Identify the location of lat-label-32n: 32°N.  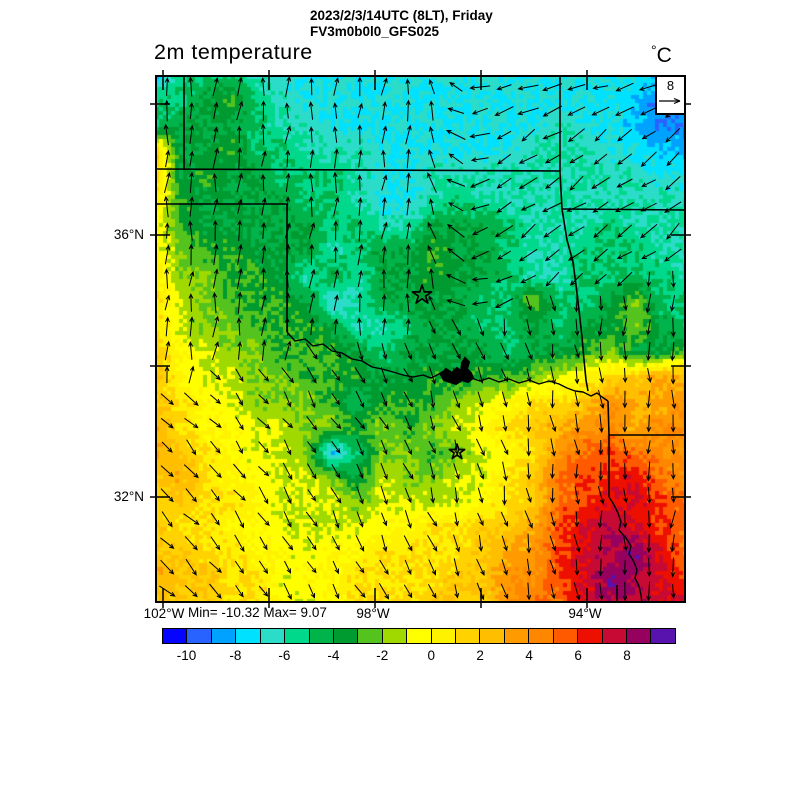
(128, 496).